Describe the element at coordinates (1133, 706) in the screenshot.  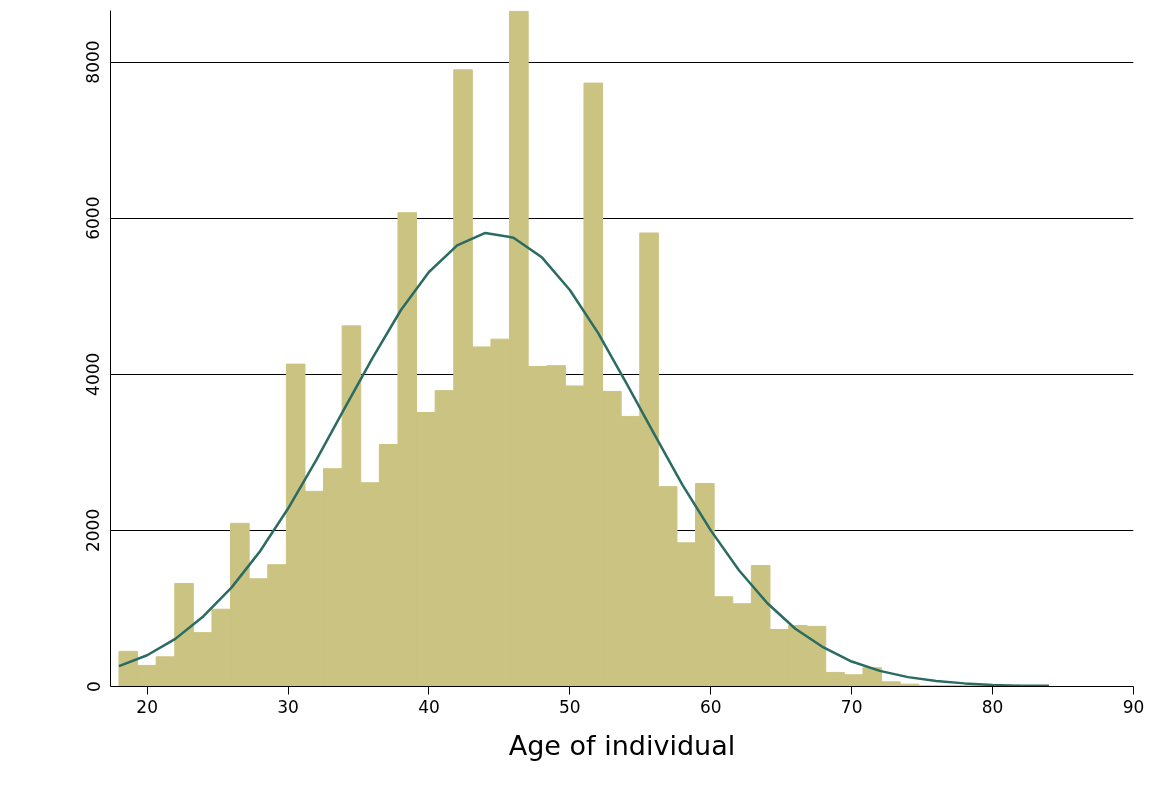
I see `x-tick-label: 90` at that location.